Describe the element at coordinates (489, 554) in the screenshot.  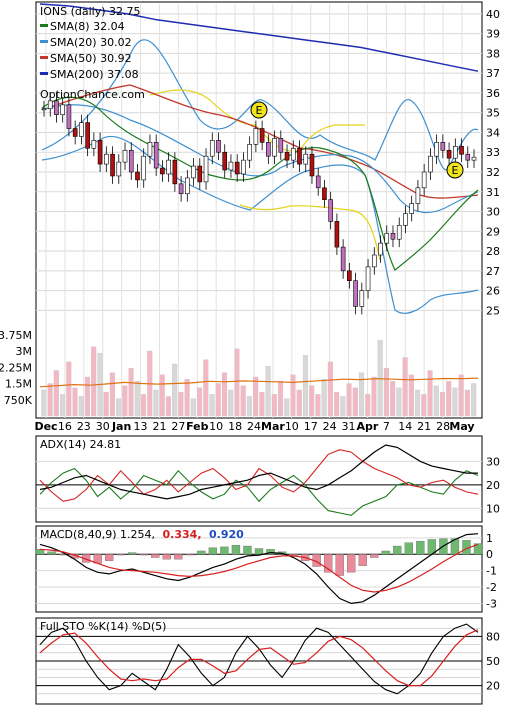
I see `macd-y-tick-label: 0` at that location.